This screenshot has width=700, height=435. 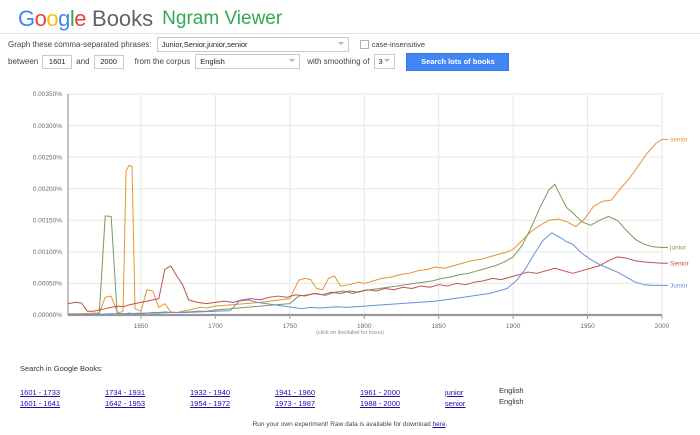 What do you see at coordinates (350, 333) in the screenshot?
I see `chart-hint: (click on line/label for focus)` at bounding box center [350, 333].